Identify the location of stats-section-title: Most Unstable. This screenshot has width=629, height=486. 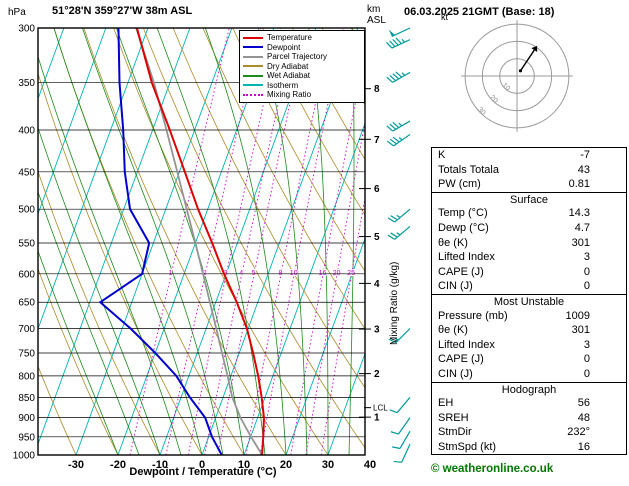
(529, 301).